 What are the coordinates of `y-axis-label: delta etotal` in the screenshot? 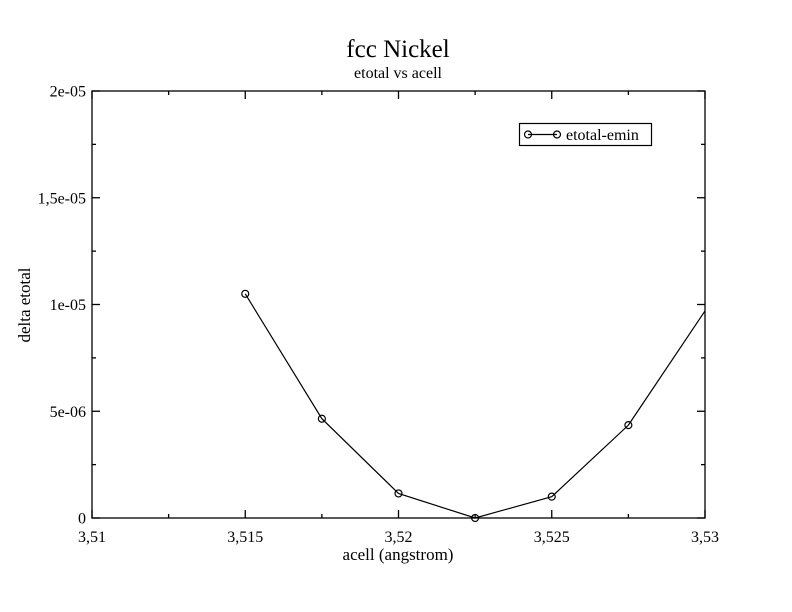 It's located at (24, 304).